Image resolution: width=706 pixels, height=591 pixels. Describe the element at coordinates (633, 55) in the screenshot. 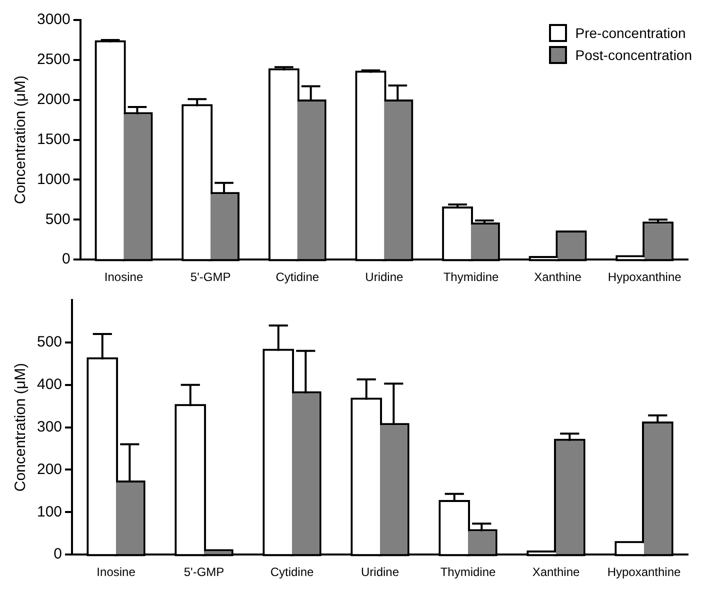

I see `legend-label: Post-concentration` at that location.